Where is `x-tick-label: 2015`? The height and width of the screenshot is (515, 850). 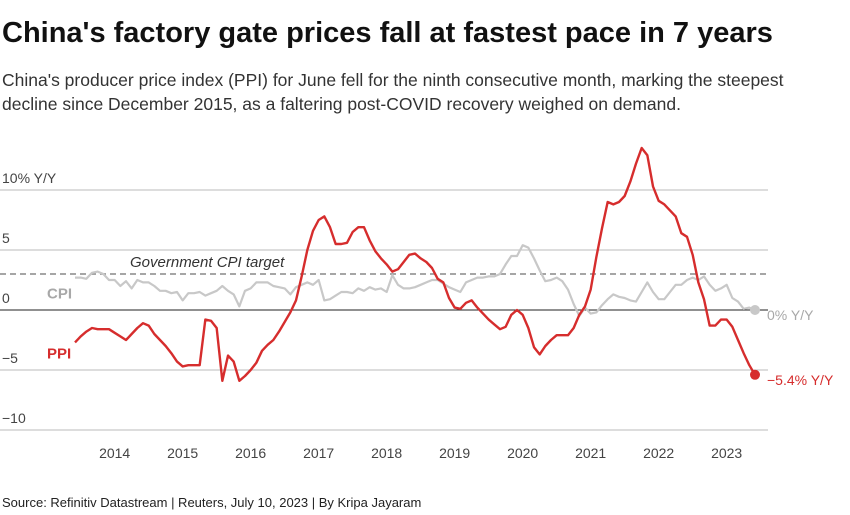 x-tick-label: 2015 is located at coordinates (182, 453).